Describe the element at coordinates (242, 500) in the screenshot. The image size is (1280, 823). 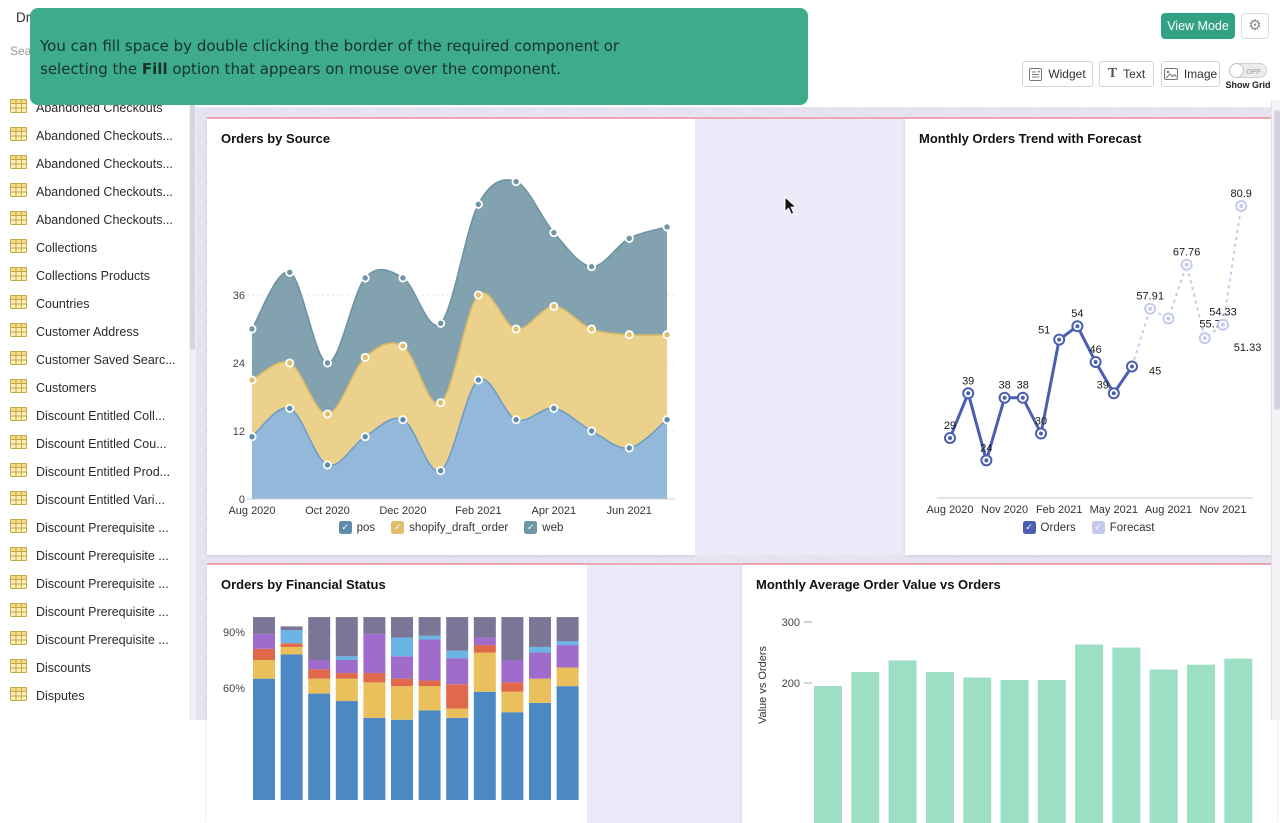
I see `tick-label: 0` at that location.